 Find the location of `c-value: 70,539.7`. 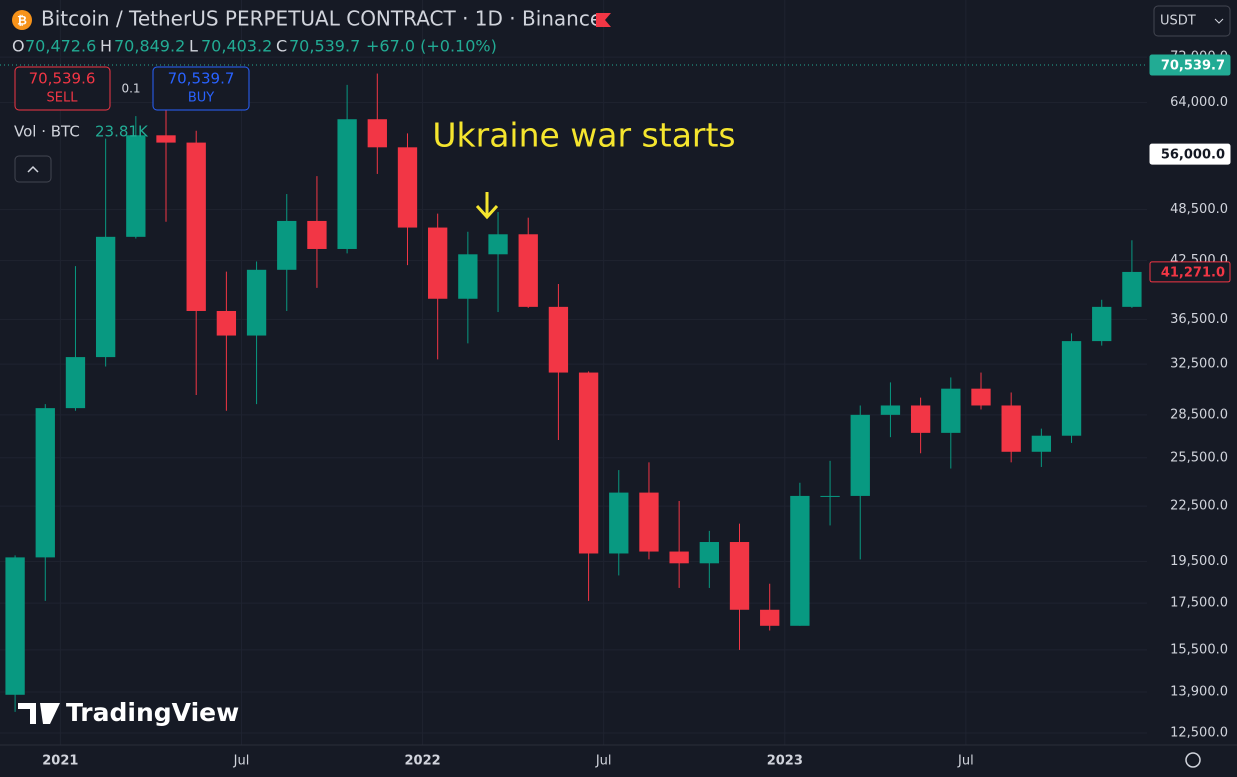

c-value: 70,539.7 is located at coordinates (324, 46).